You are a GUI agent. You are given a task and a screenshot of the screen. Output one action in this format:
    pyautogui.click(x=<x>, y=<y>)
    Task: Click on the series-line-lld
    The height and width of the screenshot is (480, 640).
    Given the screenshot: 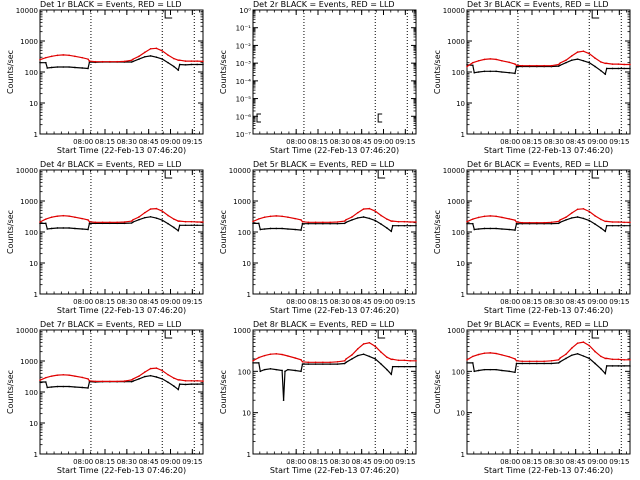 What is the action you would take?
    pyautogui.click(x=334, y=215)
    